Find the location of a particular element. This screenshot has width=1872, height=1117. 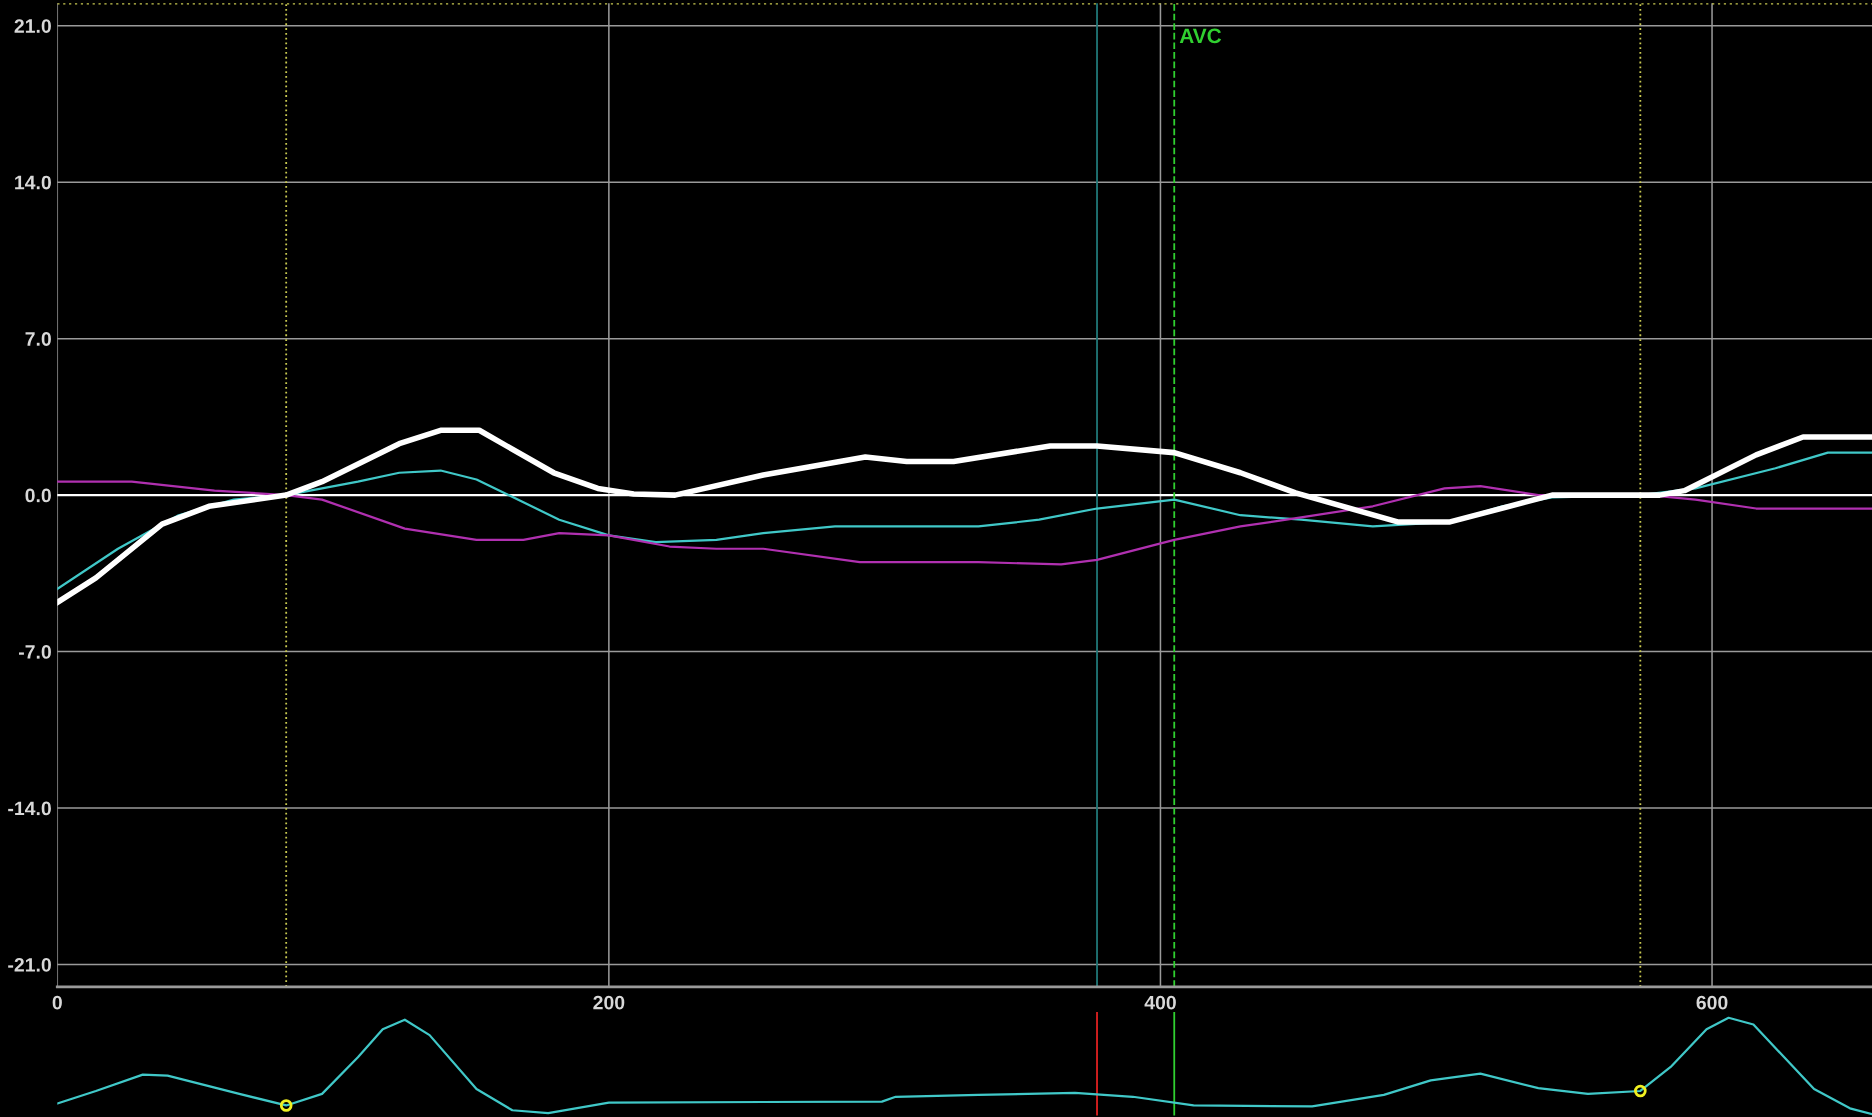

y-tick-label: 0.0 is located at coordinates (38, 495).